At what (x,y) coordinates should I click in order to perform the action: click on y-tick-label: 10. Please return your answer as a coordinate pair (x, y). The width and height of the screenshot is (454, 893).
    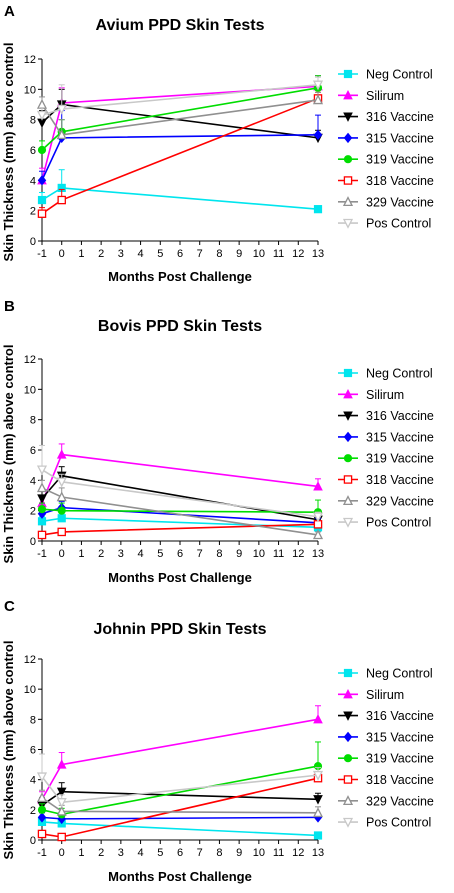
    Looking at the image, I should click on (30, 690).